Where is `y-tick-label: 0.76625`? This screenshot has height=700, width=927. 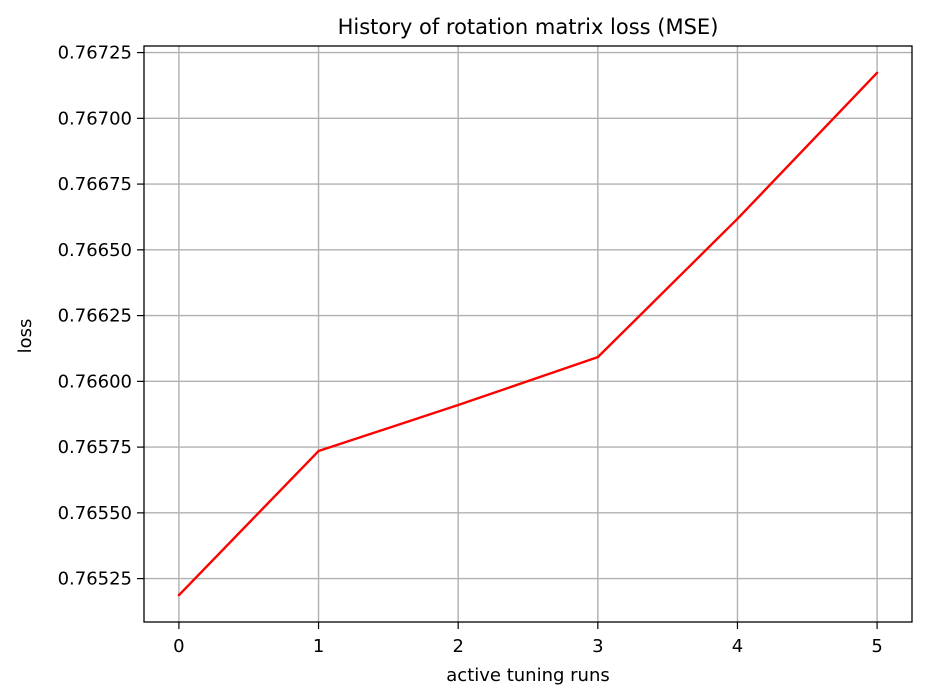 y-tick-label: 0.76625 is located at coordinates (95, 316).